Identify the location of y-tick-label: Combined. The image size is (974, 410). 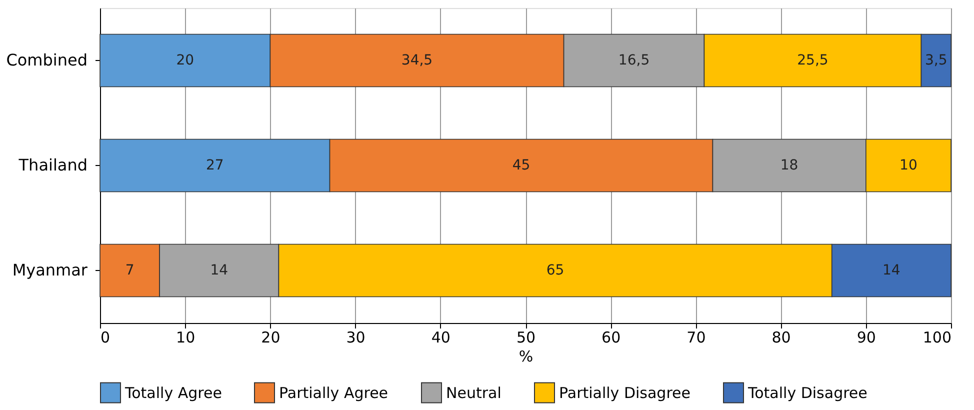
(47, 60).